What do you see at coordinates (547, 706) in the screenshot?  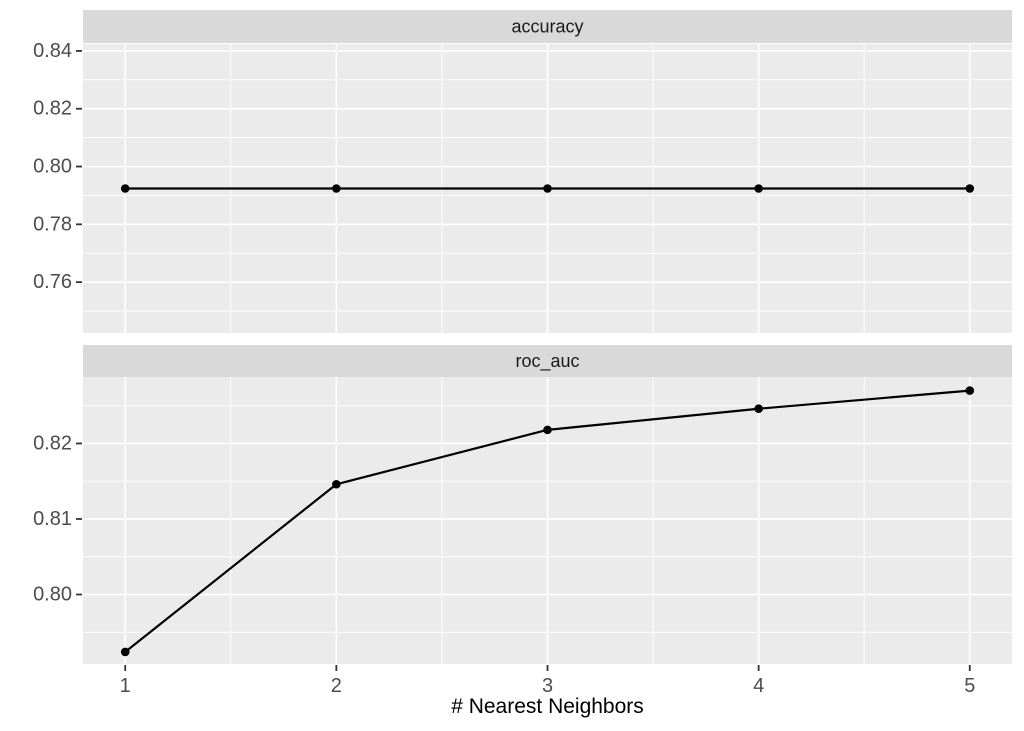 I see `x-axis-title: # Nearest Neighbors` at bounding box center [547, 706].